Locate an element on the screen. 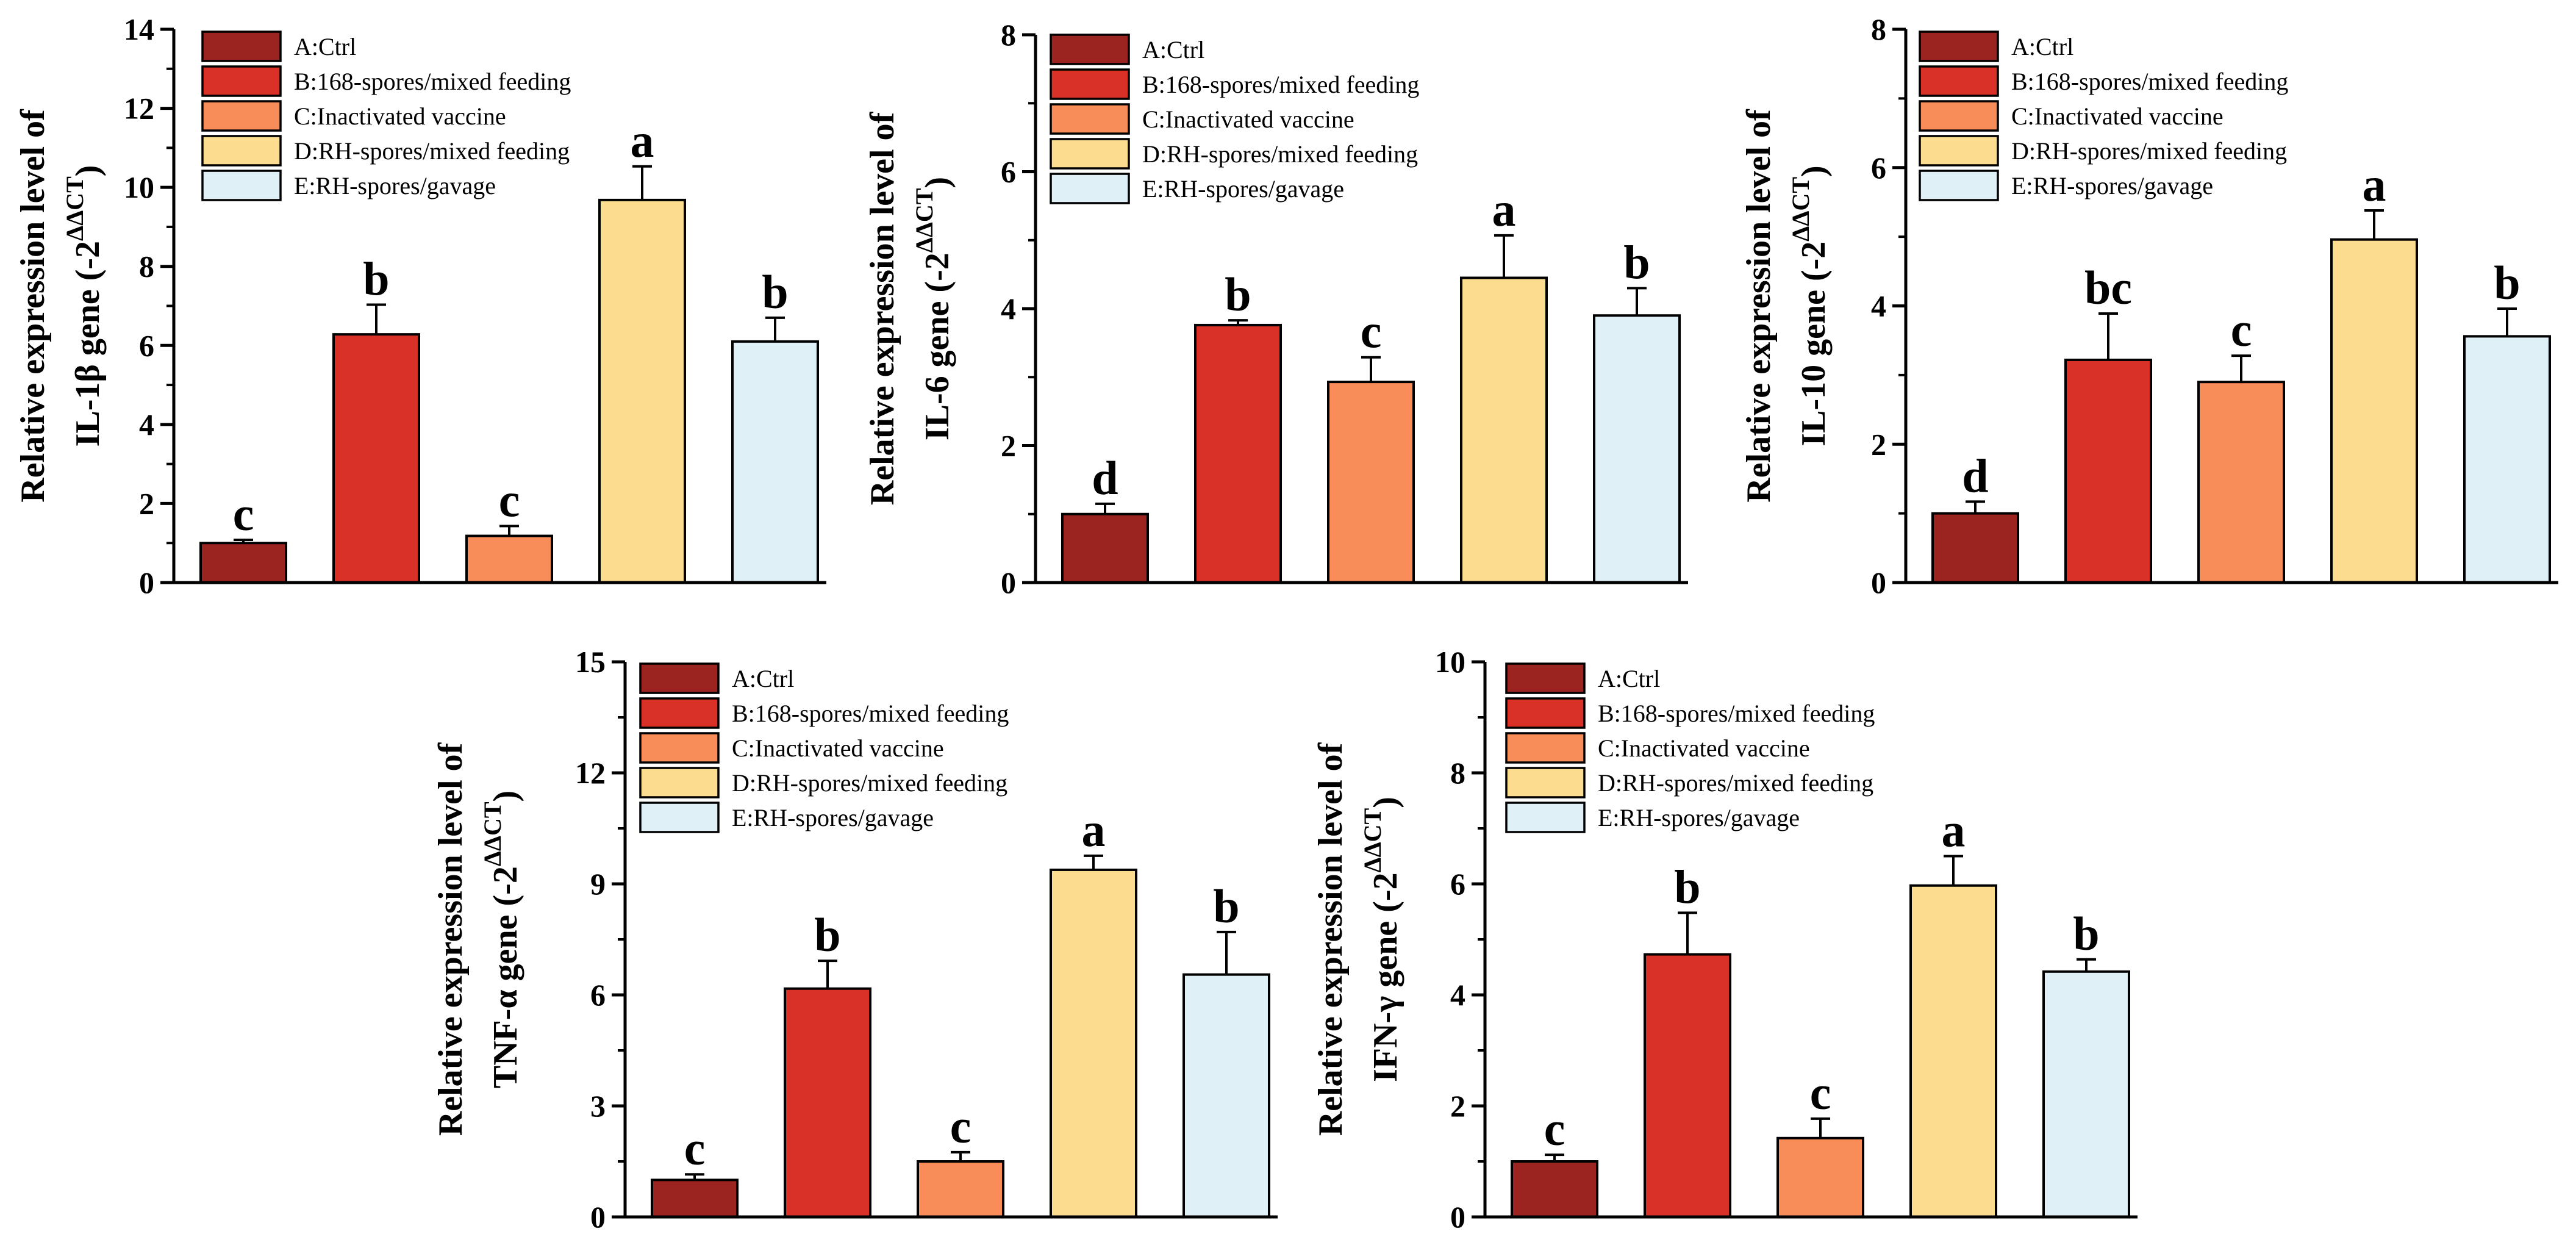 The width and height of the screenshot is (2576, 1245). legend-swatch-A is located at coordinates (1959, 46).